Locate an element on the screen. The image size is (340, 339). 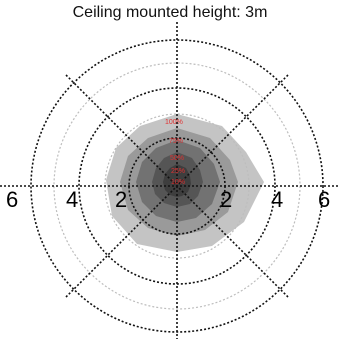
percent-label-50: 50% is located at coordinates (177, 158).